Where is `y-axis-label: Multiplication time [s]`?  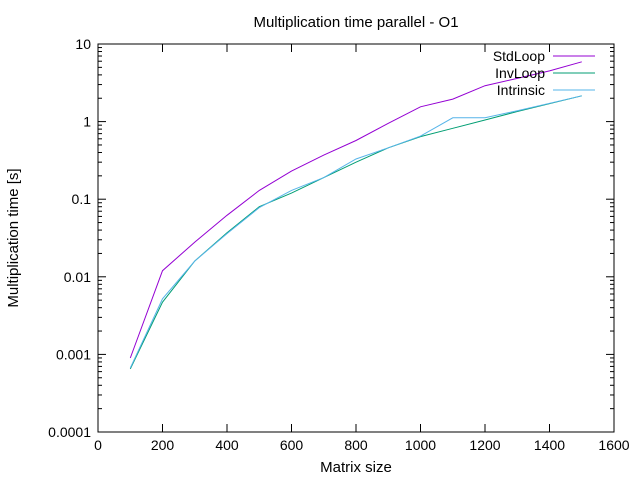 y-axis-label: Multiplication time [s] is located at coordinates (13, 237).